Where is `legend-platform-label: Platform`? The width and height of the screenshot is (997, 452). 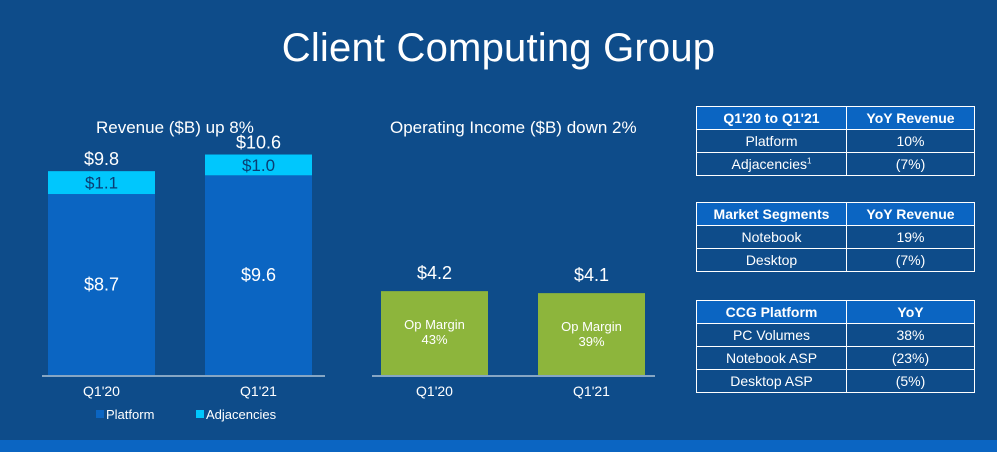
legend-platform-label: Platform is located at coordinates (130, 414).